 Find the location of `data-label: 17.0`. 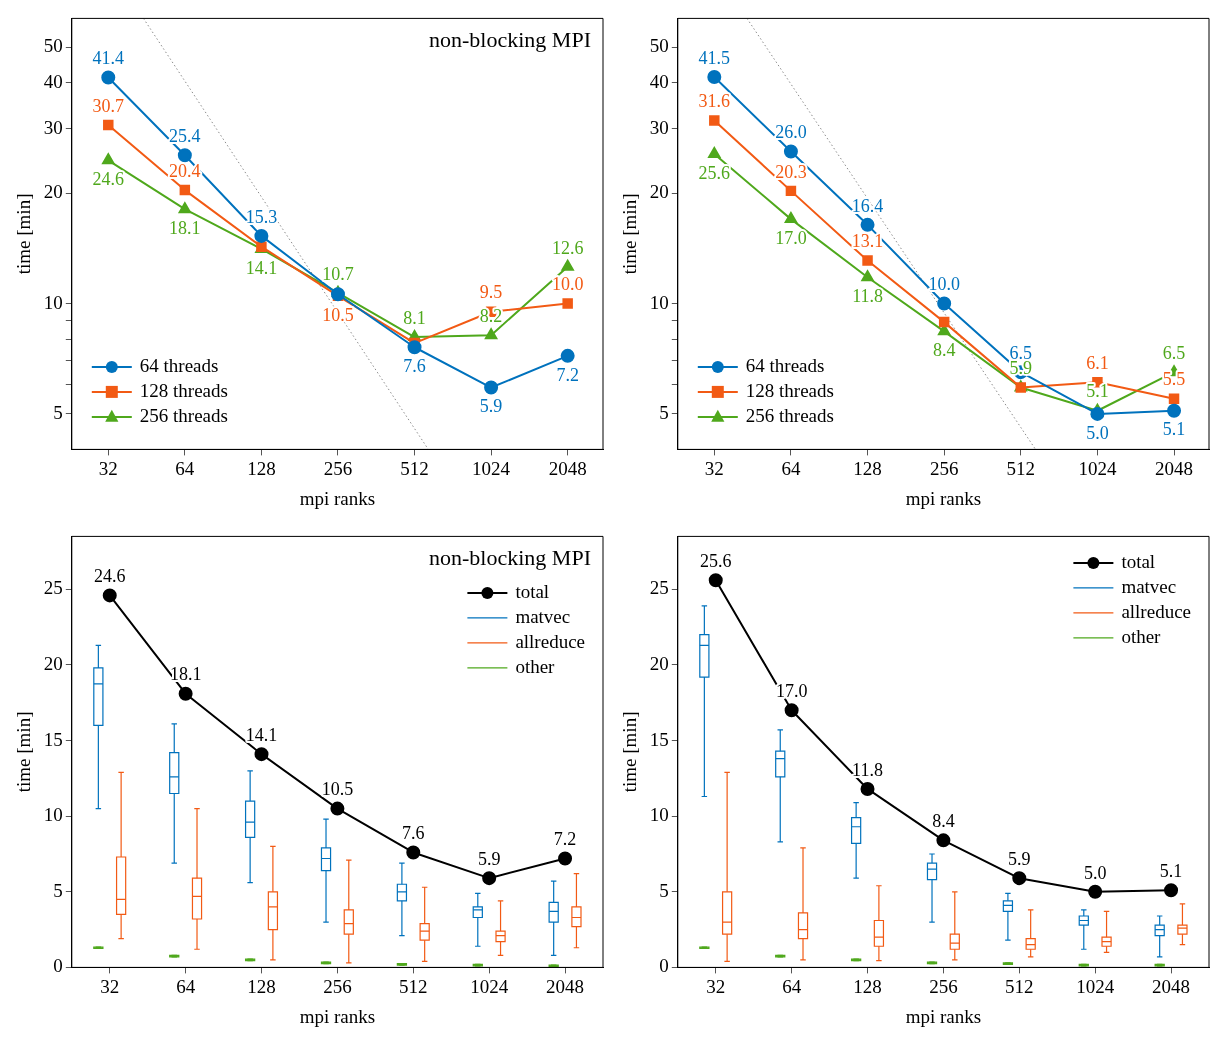

data-label: 17.0 is located at coordinates (791, 237).